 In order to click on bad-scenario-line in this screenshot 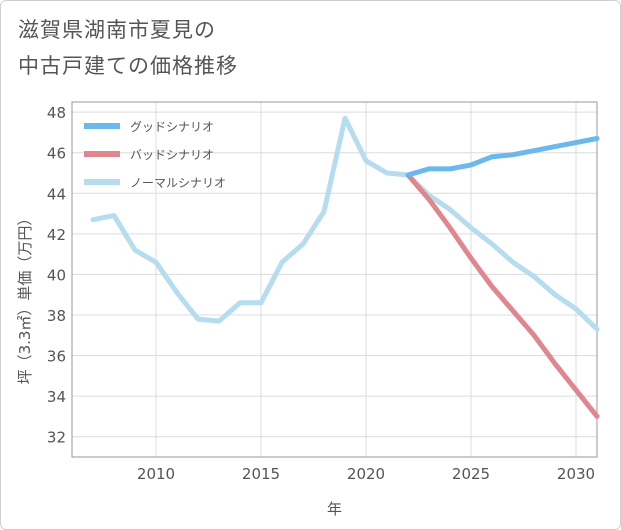, I will do `click(502, 295)`.